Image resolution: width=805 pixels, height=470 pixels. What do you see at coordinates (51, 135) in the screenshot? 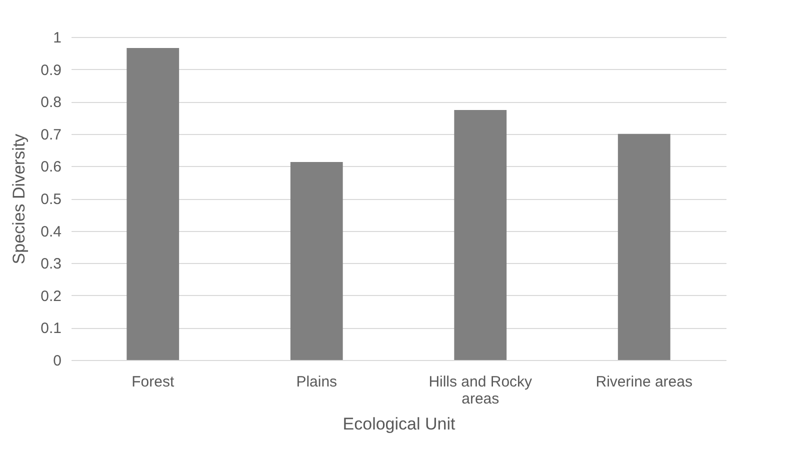
I see `y-tick-label: 0.7` at bounding box center [51, 135].